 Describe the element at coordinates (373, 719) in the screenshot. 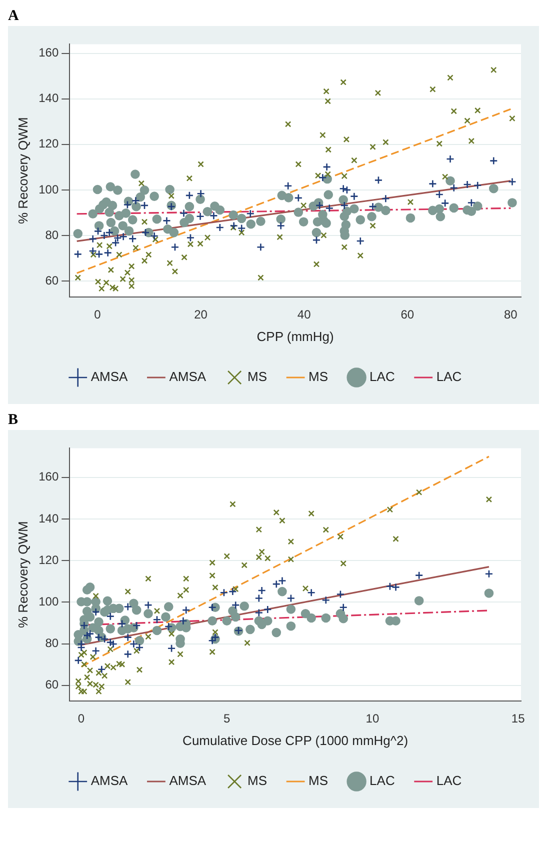

I see `x-tick-label: 10` at that location.